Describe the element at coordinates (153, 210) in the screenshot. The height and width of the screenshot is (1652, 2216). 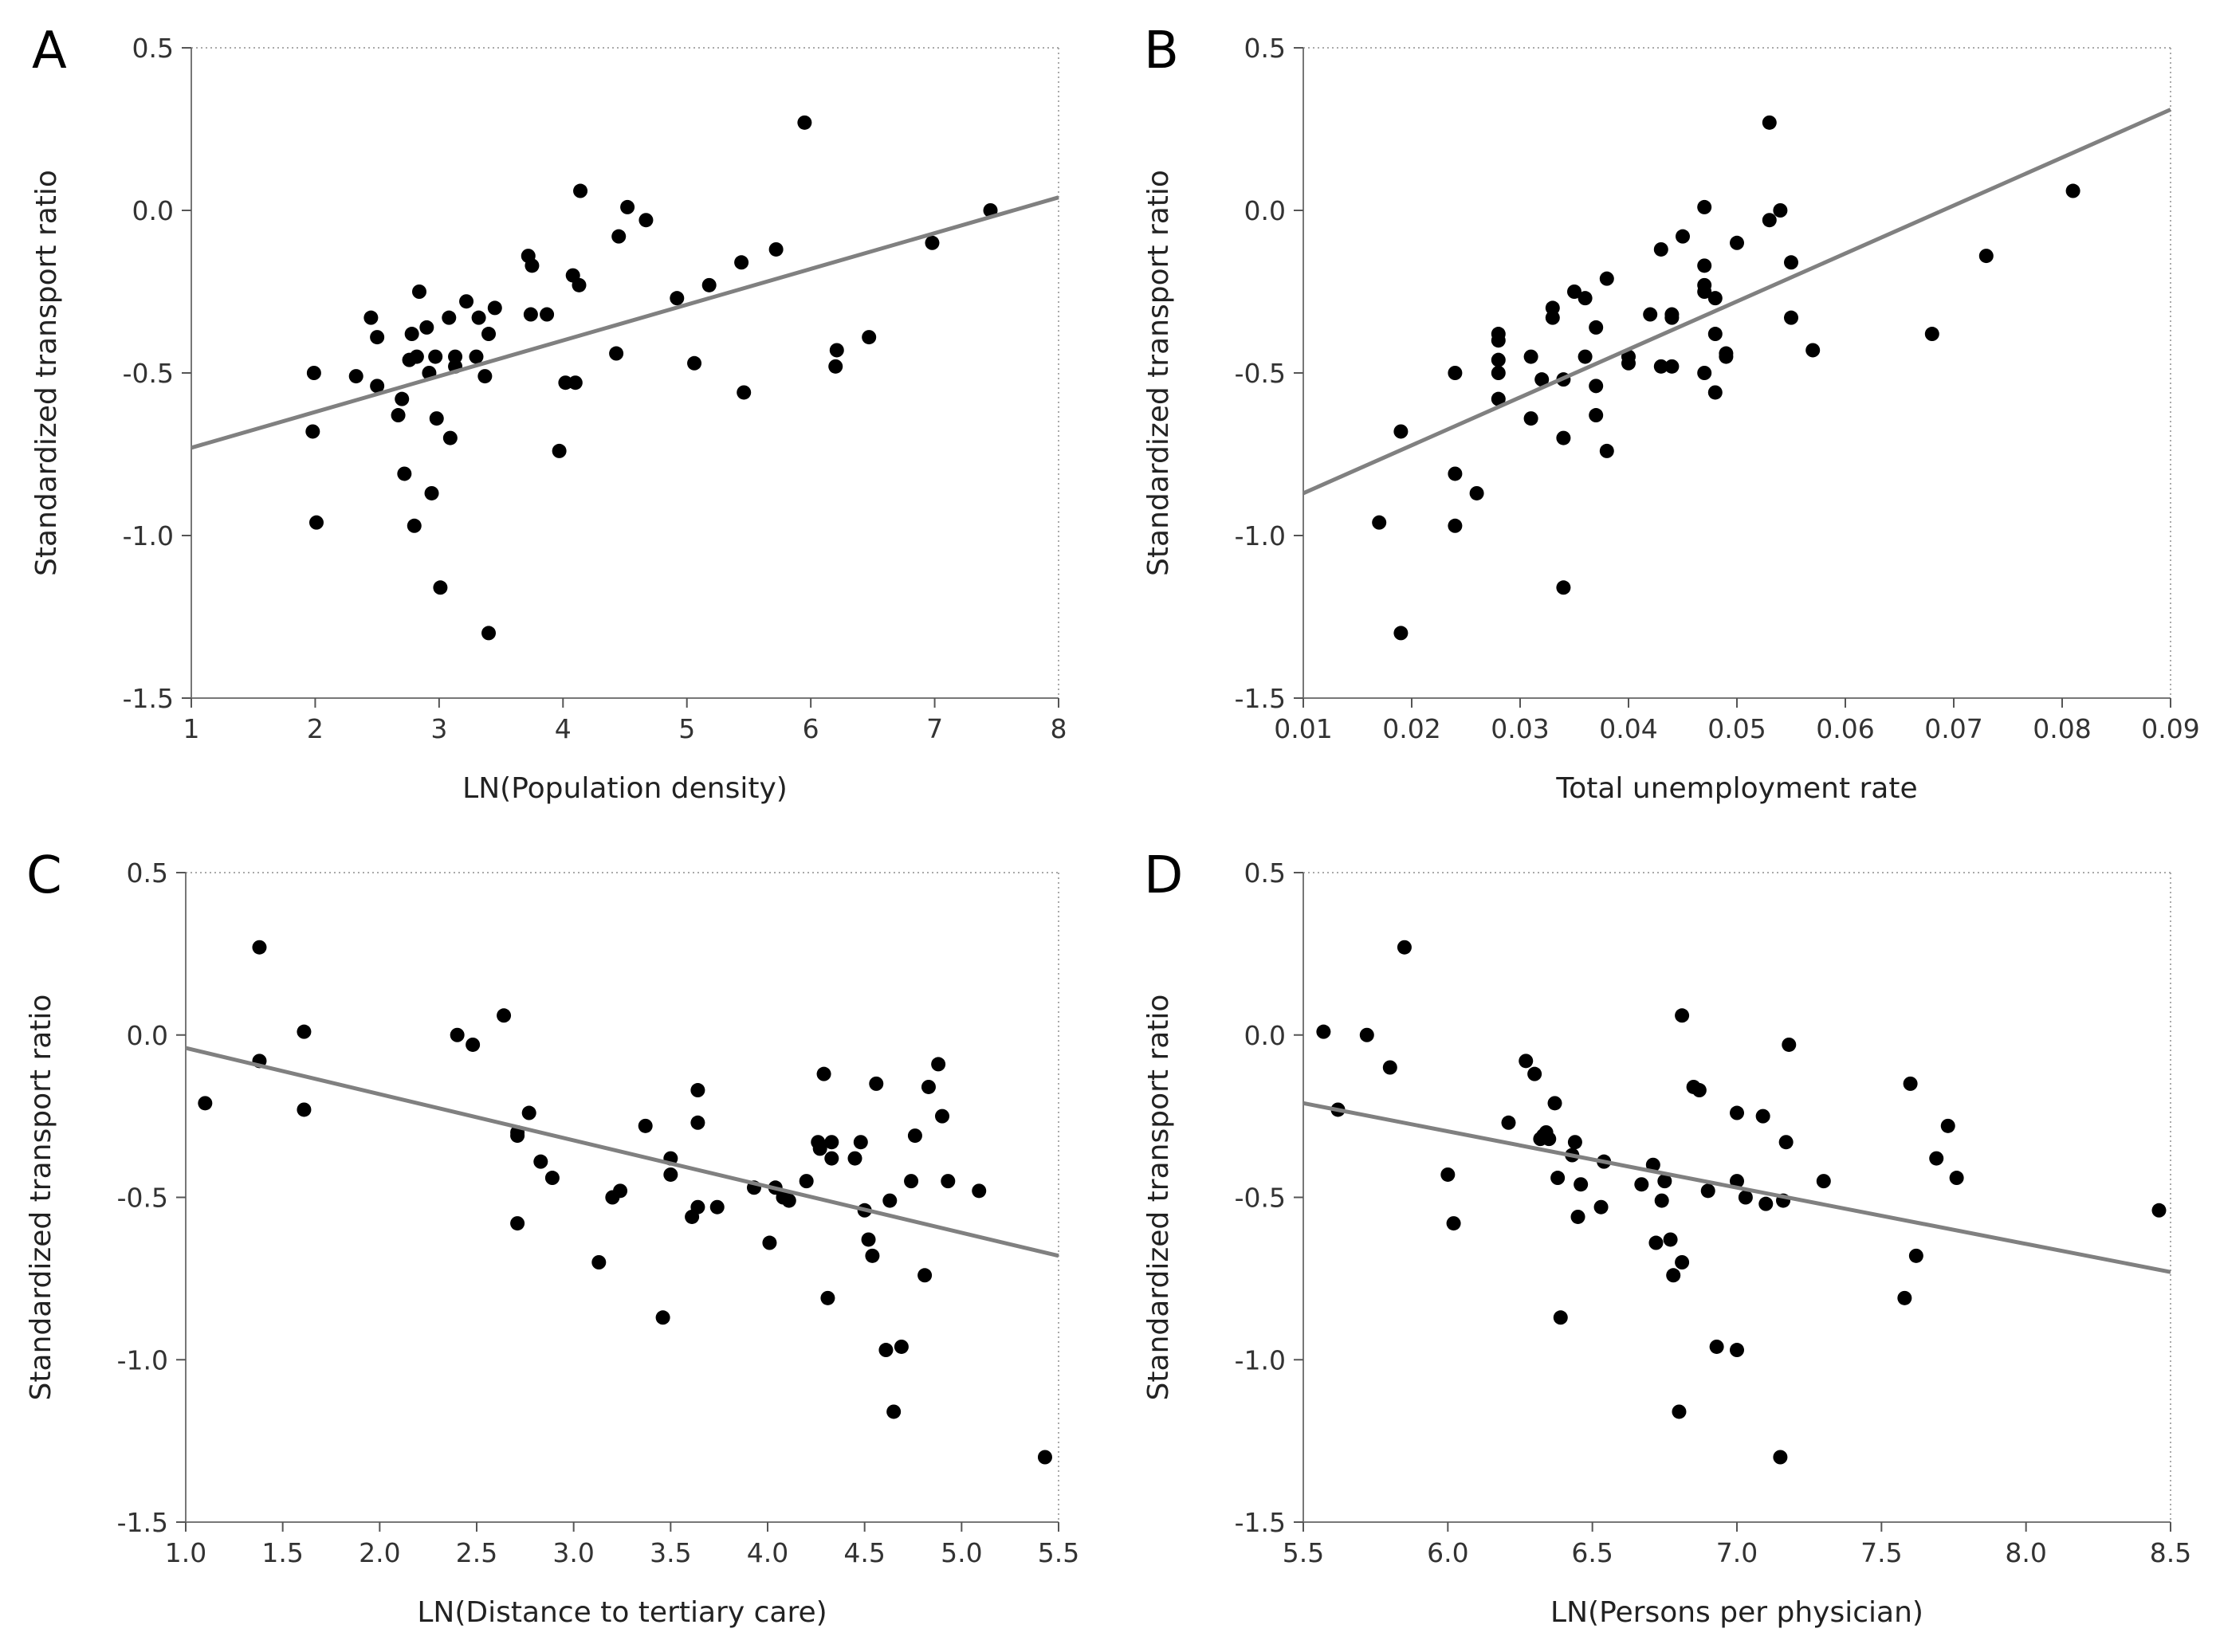
I see `y-tick-label: 0.0` at that location.